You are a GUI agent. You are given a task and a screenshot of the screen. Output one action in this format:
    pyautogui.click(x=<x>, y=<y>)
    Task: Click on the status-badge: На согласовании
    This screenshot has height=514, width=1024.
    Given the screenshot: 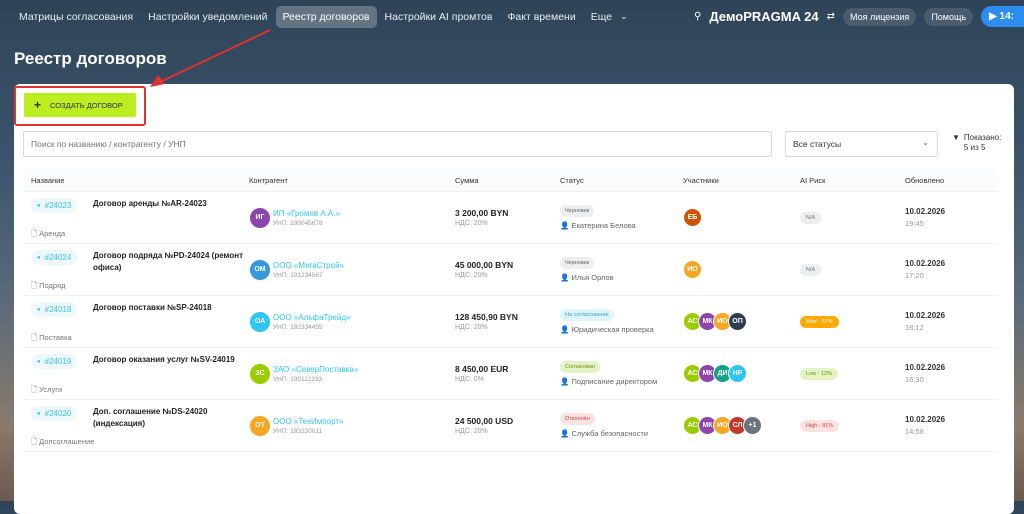 What is the action you would take?
    pyautogui.click(x=587, y=315)
    